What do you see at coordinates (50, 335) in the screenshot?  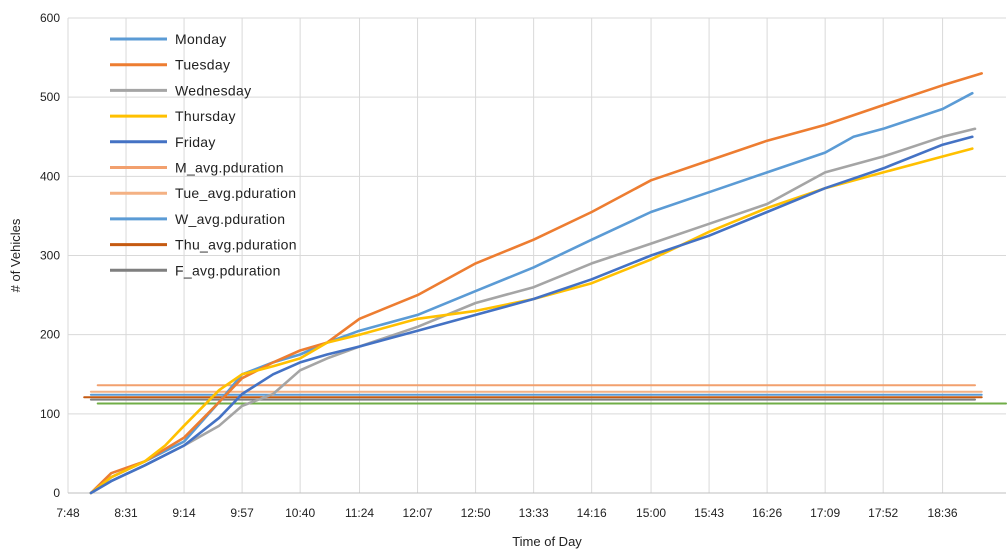 I see `y-tick-label: 200` at bounding box center [50, 335].